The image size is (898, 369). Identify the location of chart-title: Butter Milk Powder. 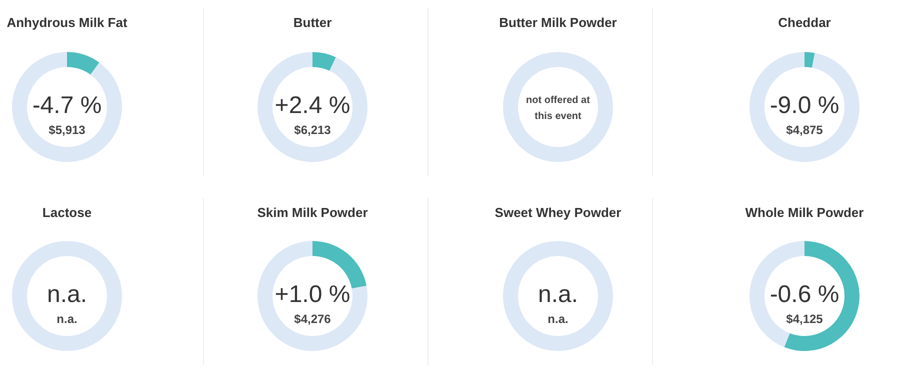
(558, 22).